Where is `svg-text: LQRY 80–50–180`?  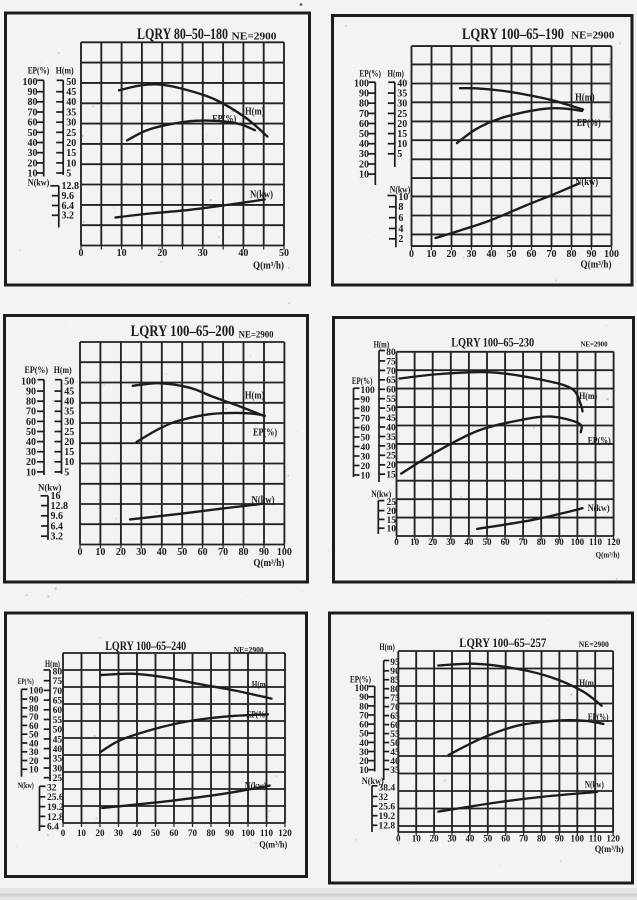 svg-text: LQRY 80–50–180 is located at coordinates (182, 34).